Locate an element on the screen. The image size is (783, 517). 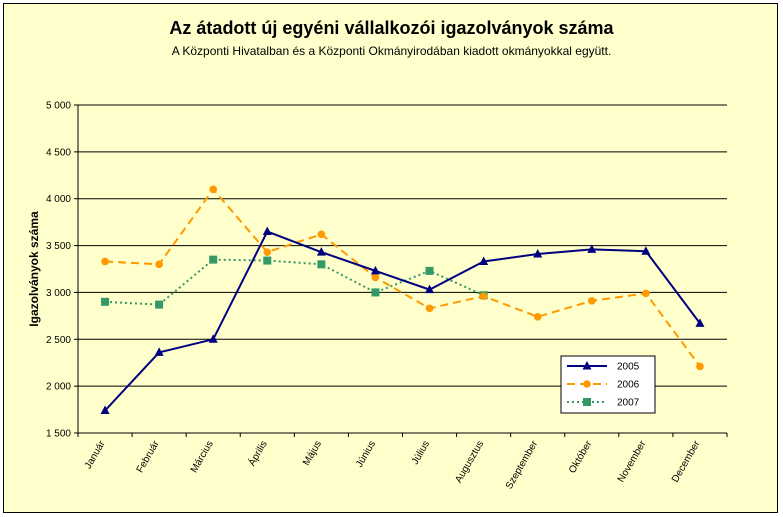
y-tick-label: 4 500 is located at coordinates (58, 152).